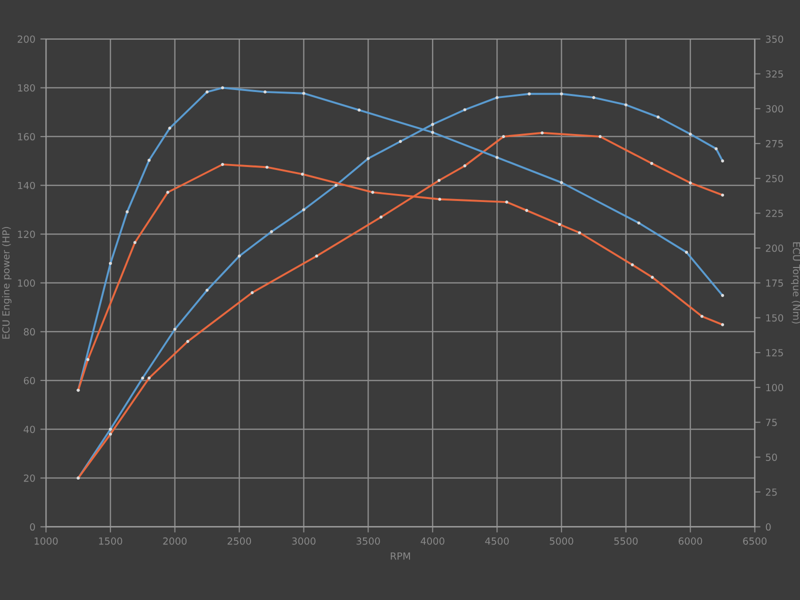 This screenshot has height=600, width=800. I want to click on y-tick-label: 20, so click(29, 478).